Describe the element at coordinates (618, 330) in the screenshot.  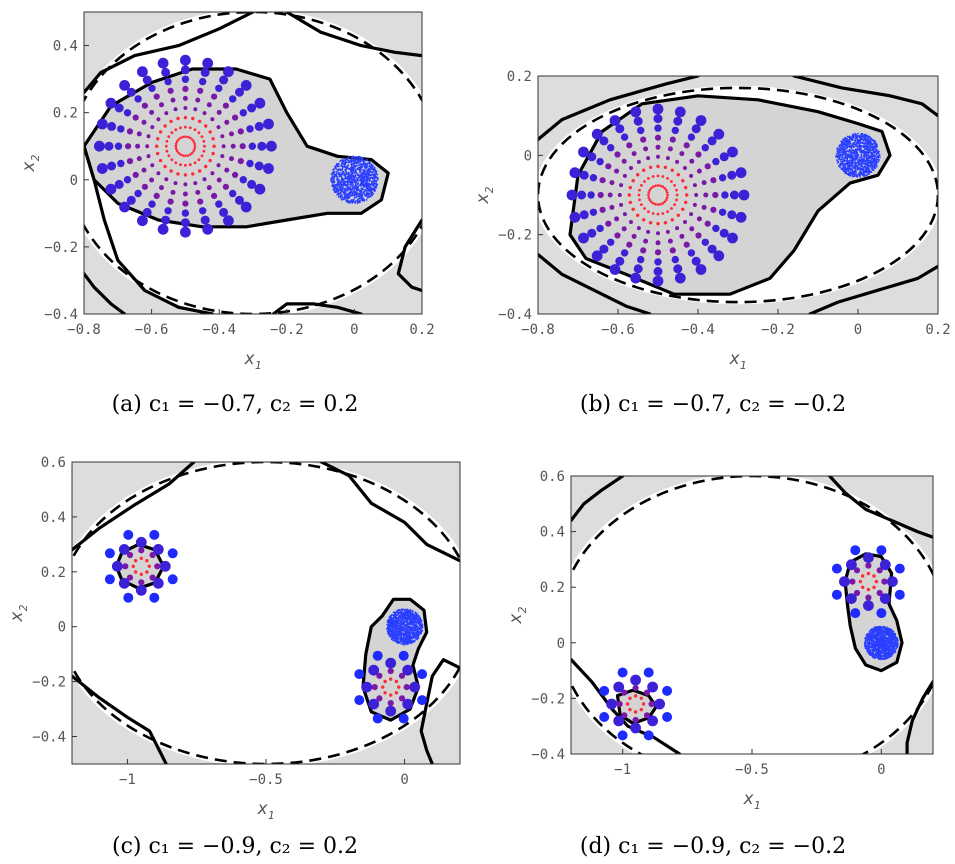
I see `x-tick-label: −0.6` at that location.